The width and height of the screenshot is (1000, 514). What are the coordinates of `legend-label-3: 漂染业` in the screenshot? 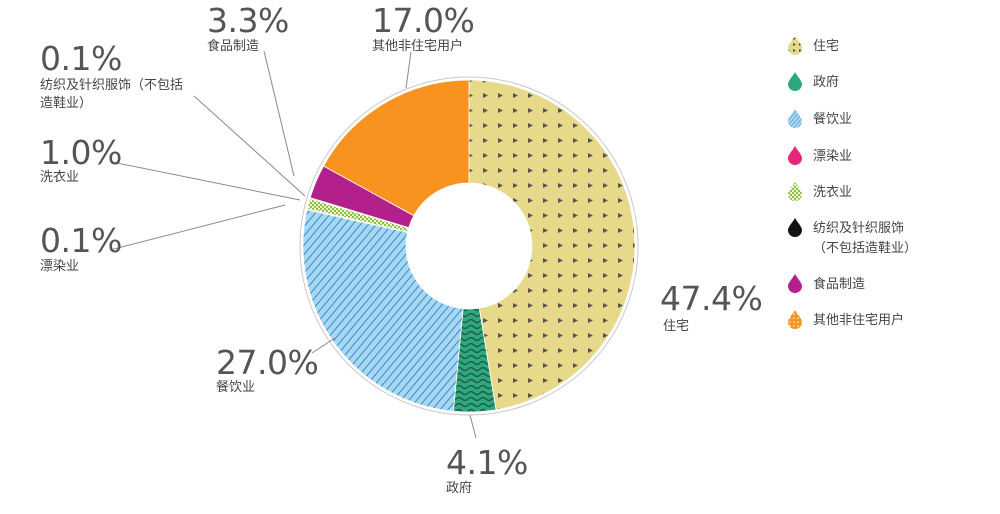 It's located at (832, 156).